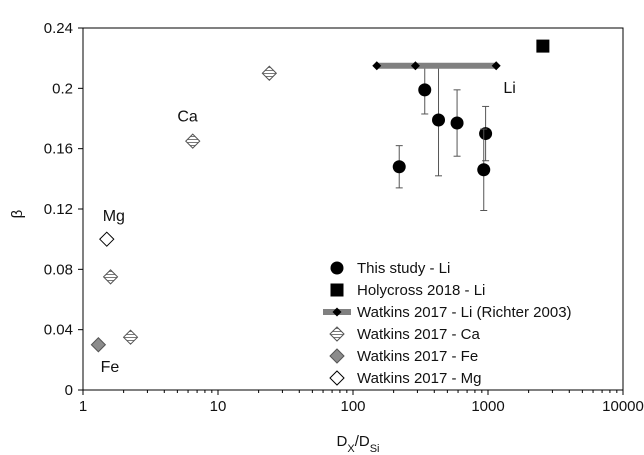  I want to click on y-tick-label: 0.24, so click(58, 28).